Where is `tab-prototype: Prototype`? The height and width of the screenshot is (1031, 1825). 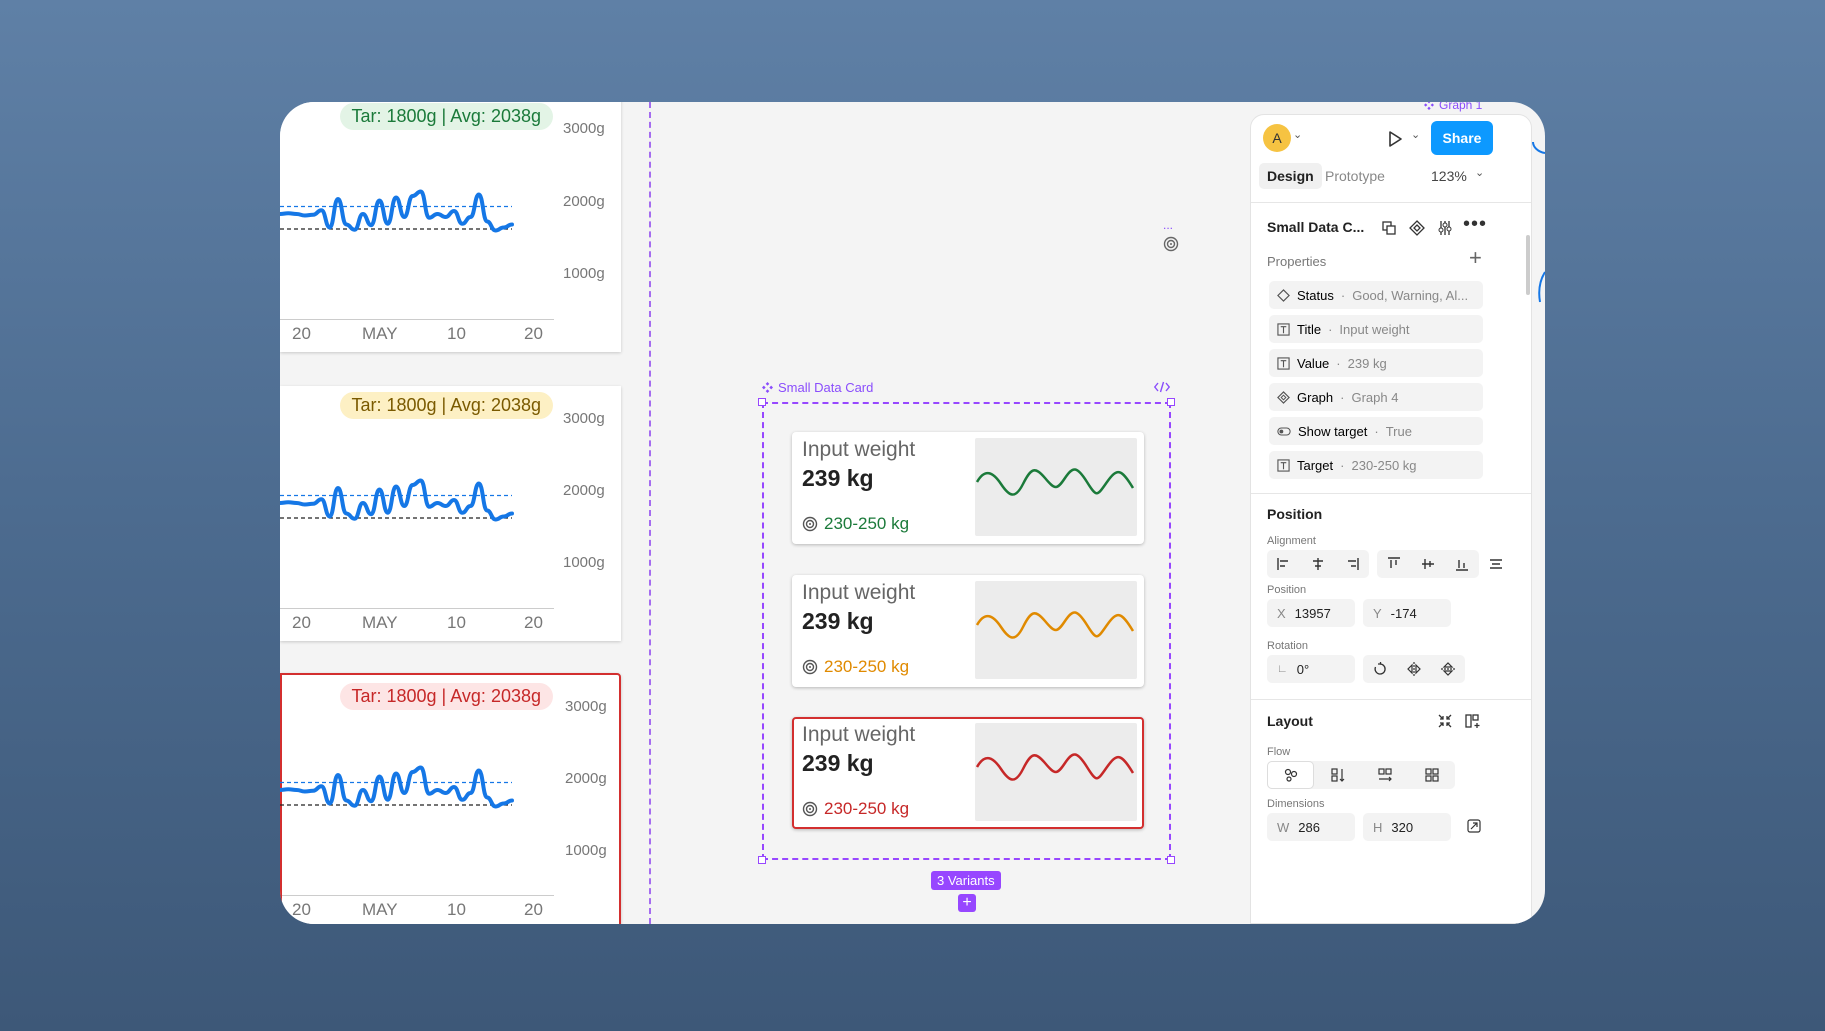
tab-prototype: Prototype is located at coordinates (1355, 176).